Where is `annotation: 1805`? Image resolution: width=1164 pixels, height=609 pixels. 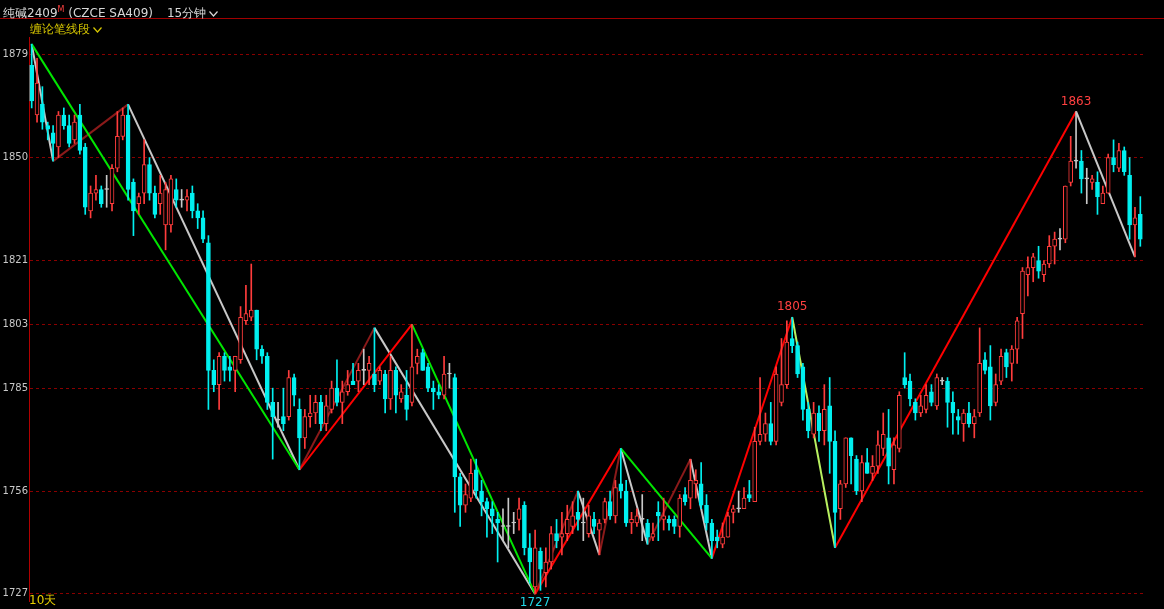 annotation: 1805 is located at coordinates (792, 306).